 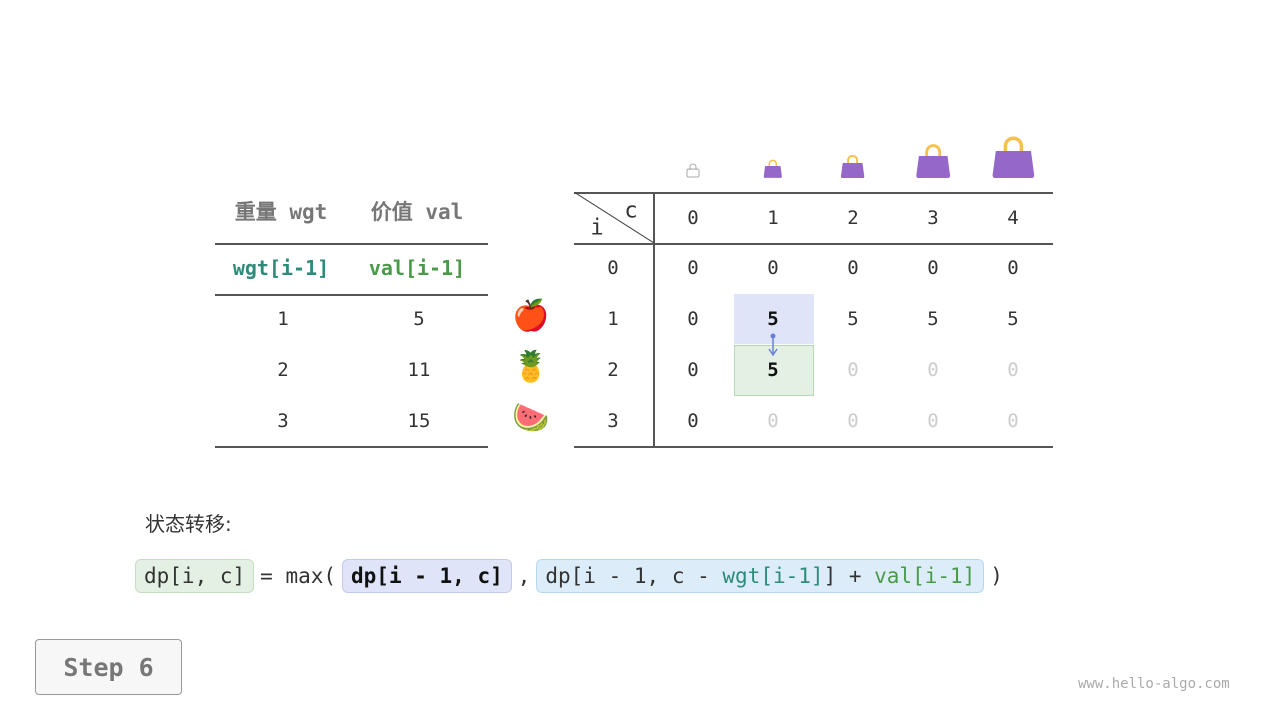 I want to click on watermark: www.hello-algo.com, so click(x=1154, y=684).